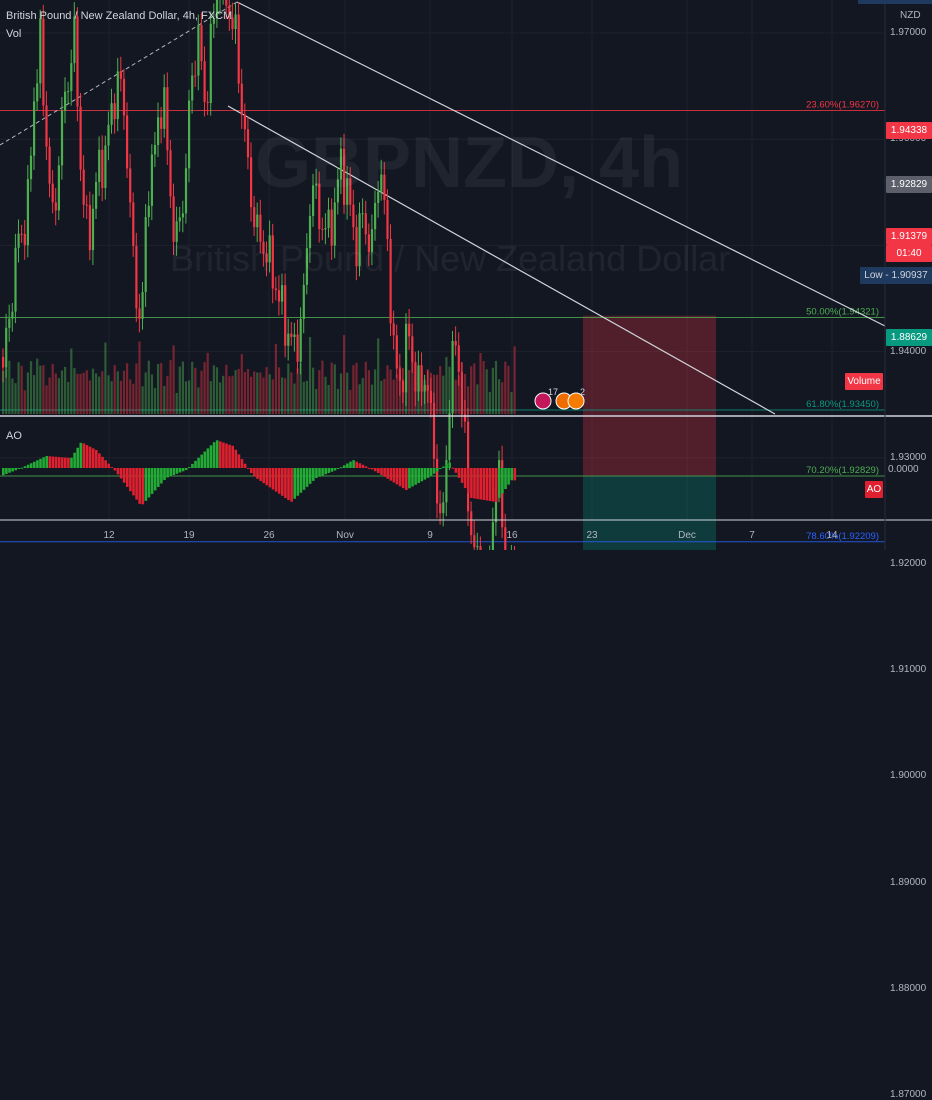  What do you see at coordinates (189, 535) in the screenshot?
I see `time-tick-label: 19` at bounding box center [189, 535].